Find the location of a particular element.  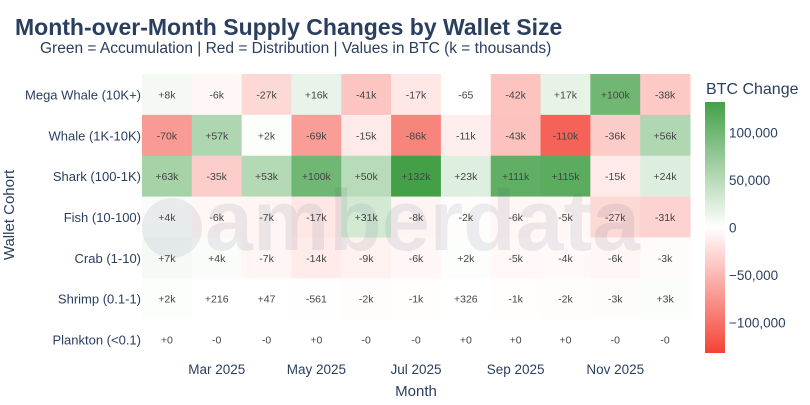

cell-label: -5k is located at coordinates (565, 218).